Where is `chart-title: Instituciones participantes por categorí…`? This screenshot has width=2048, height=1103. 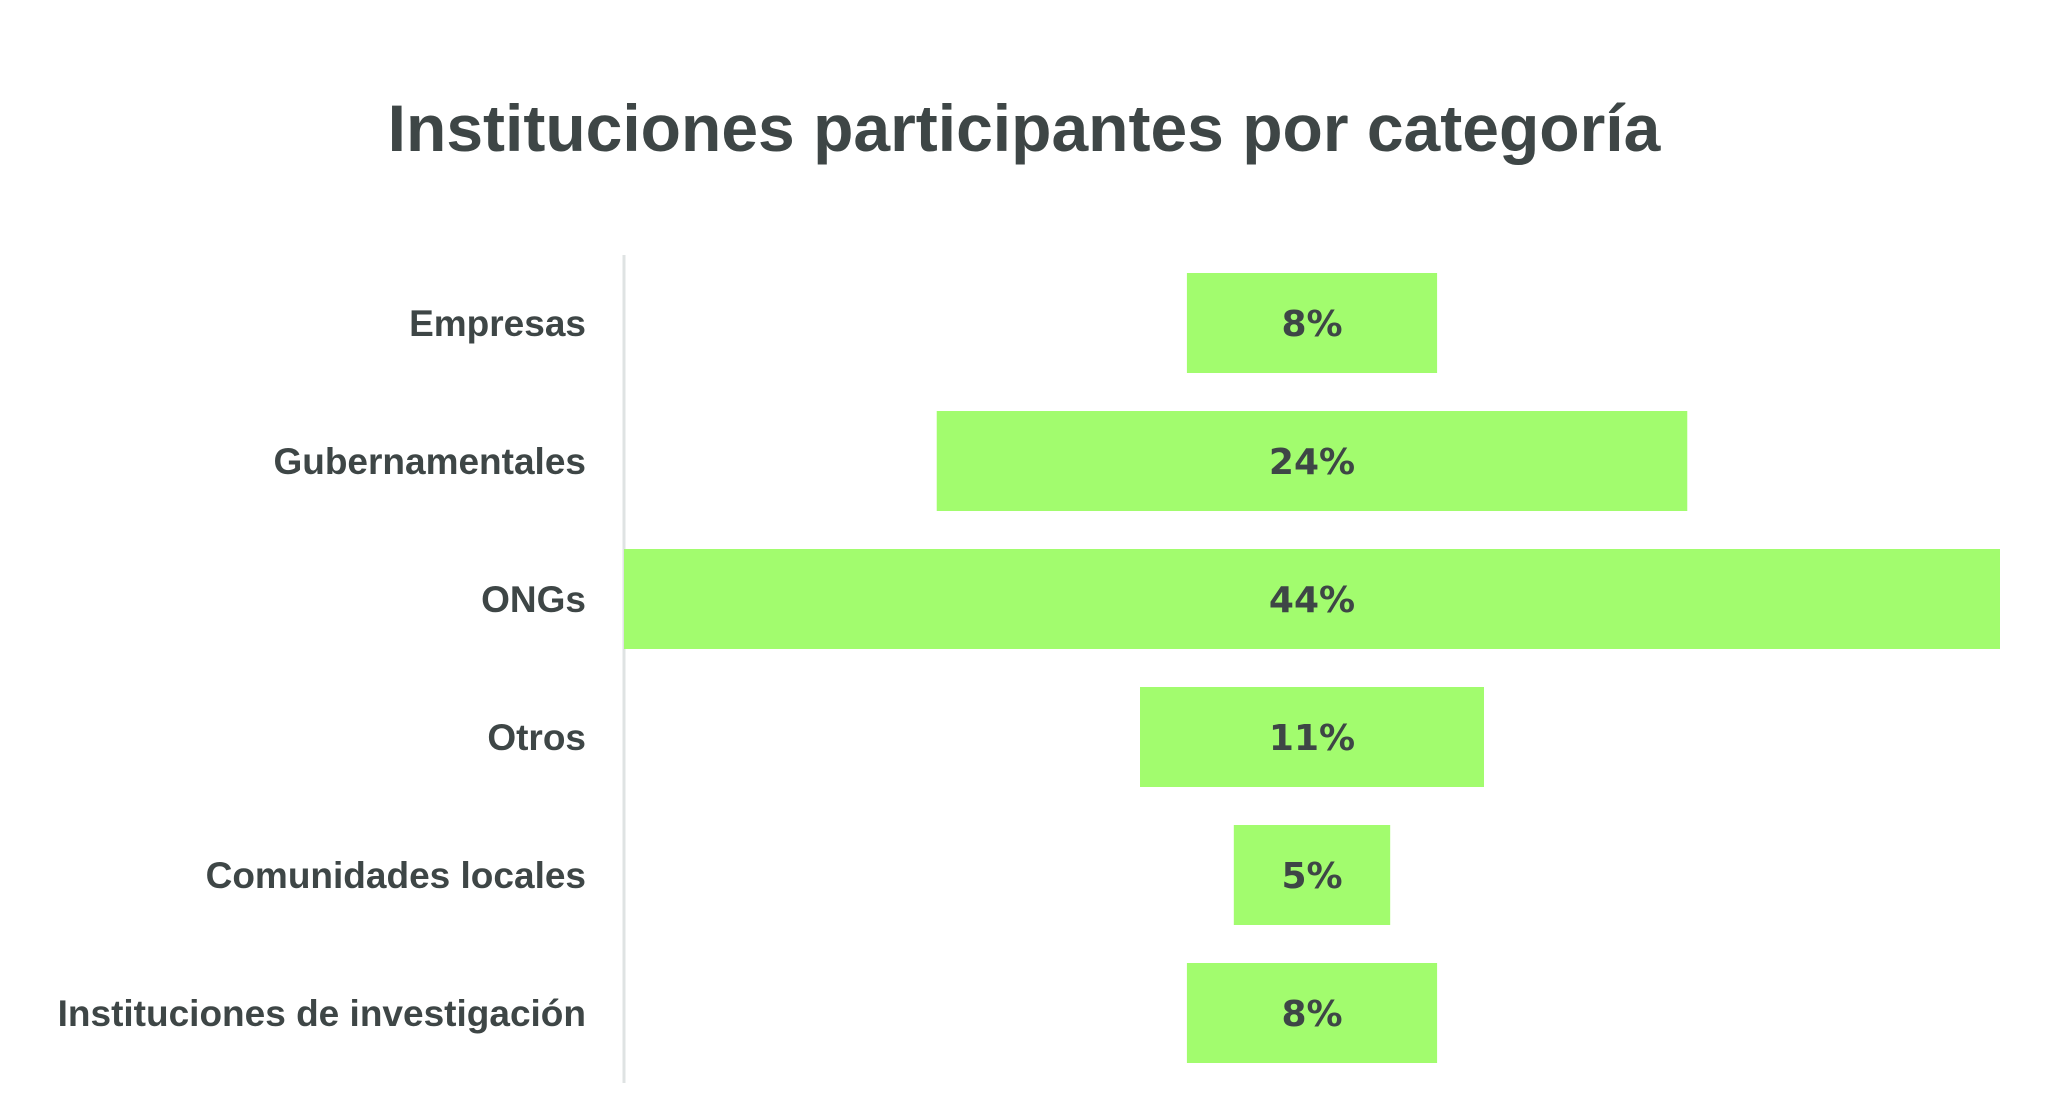
chart-title: Instituciones participantes por categorí… is located at coordinates (1024, 128).